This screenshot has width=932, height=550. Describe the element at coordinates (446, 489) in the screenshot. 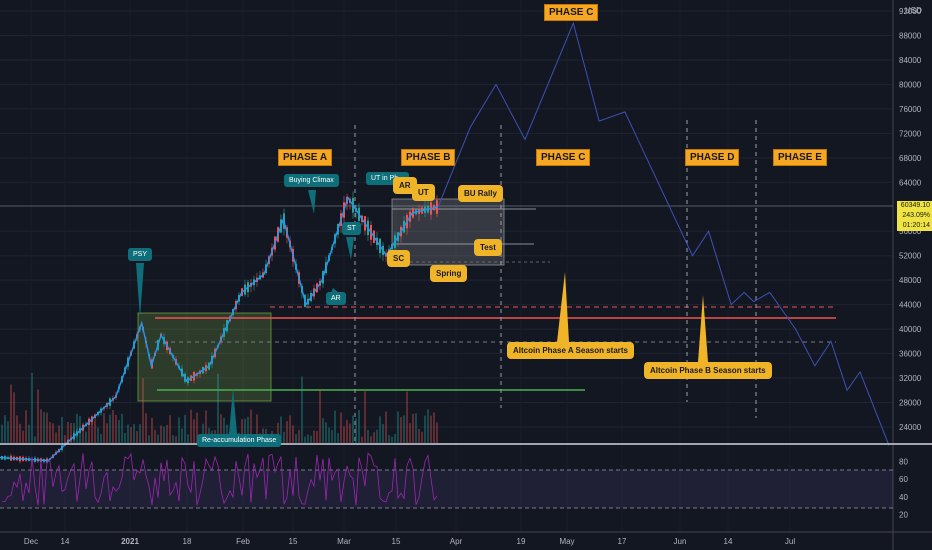

I see `rsi-band` at that location.